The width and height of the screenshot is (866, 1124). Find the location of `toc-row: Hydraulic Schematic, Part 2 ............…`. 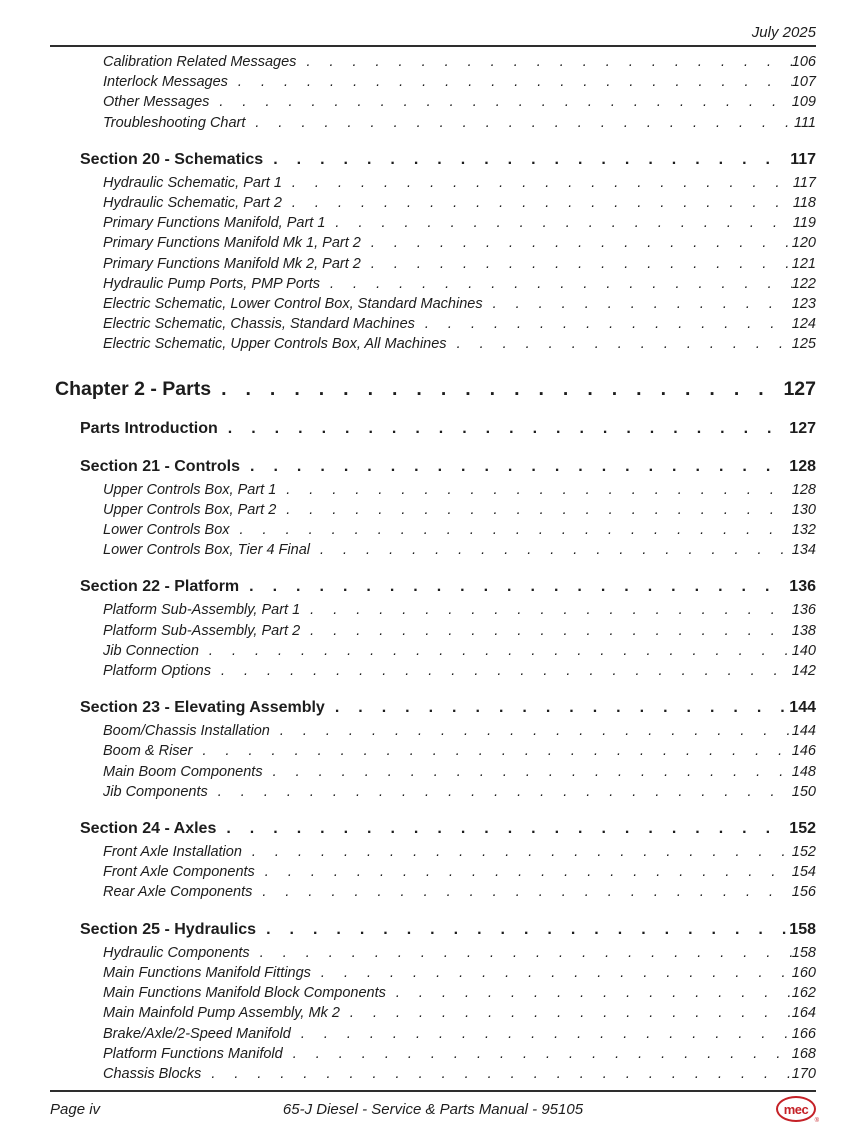

toc-row: Hydraulic Schematic, Part 2 ............… is located at coordinates (433, 203).